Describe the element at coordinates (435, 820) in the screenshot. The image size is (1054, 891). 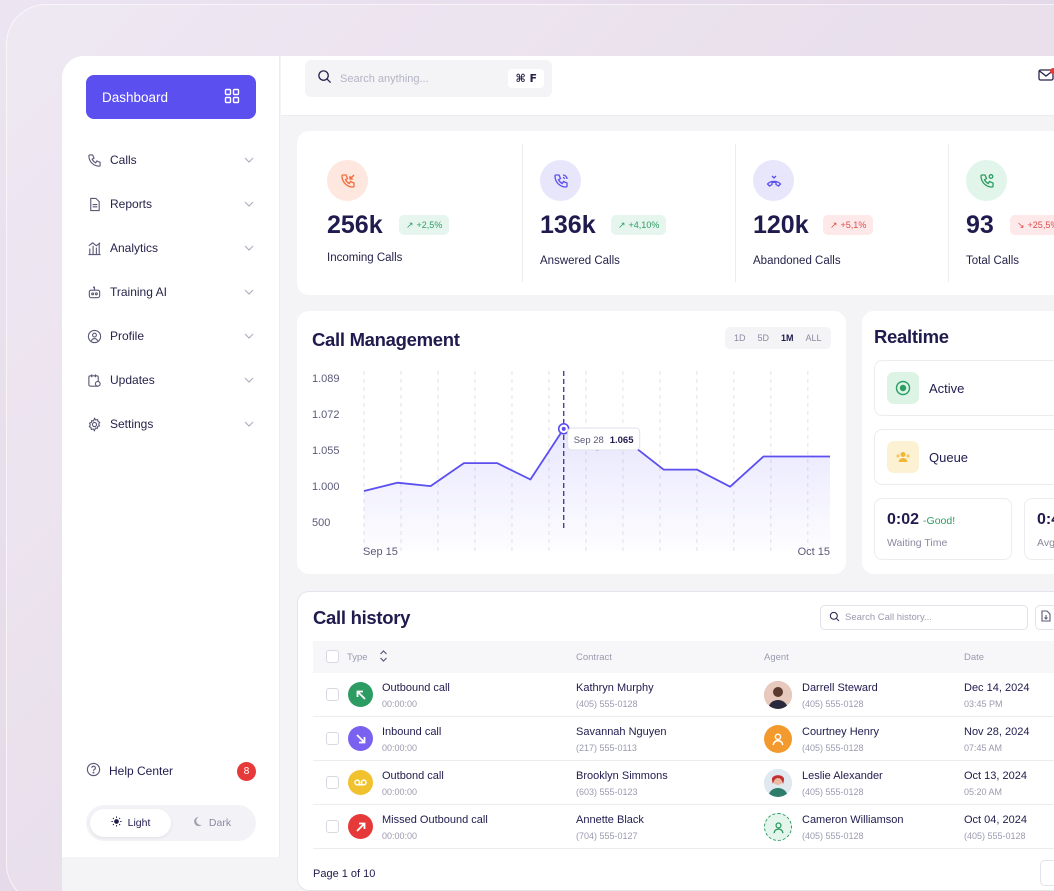
I see `call-type: Missed Outbound call` at that location.